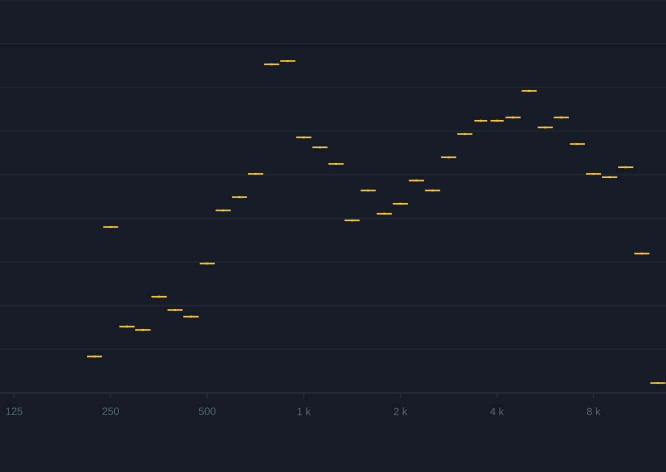 Image resolution: width=666 pixels, height=472 pixels. I want to click on x-tick-label: 1 k, so click(304, 412).